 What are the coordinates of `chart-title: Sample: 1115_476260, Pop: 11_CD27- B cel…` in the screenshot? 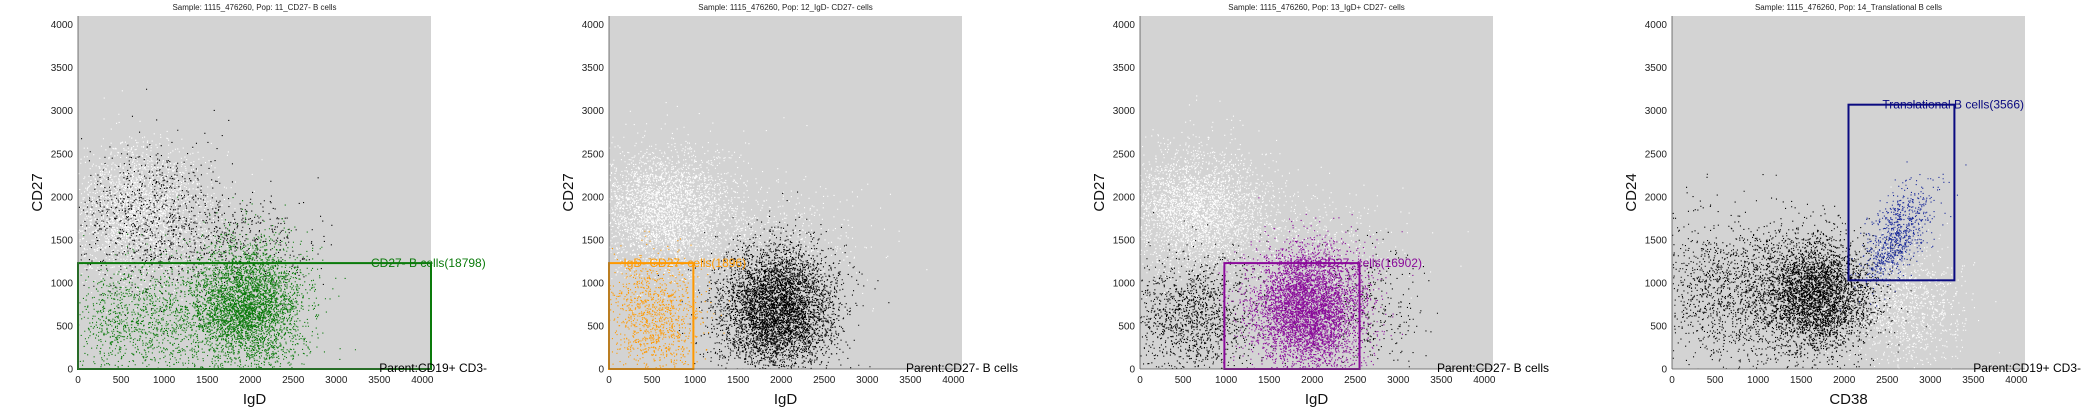 It's located at (254, 7).